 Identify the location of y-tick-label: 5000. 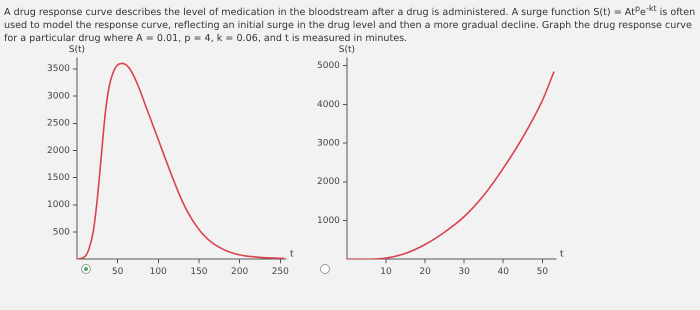
(328, 66).